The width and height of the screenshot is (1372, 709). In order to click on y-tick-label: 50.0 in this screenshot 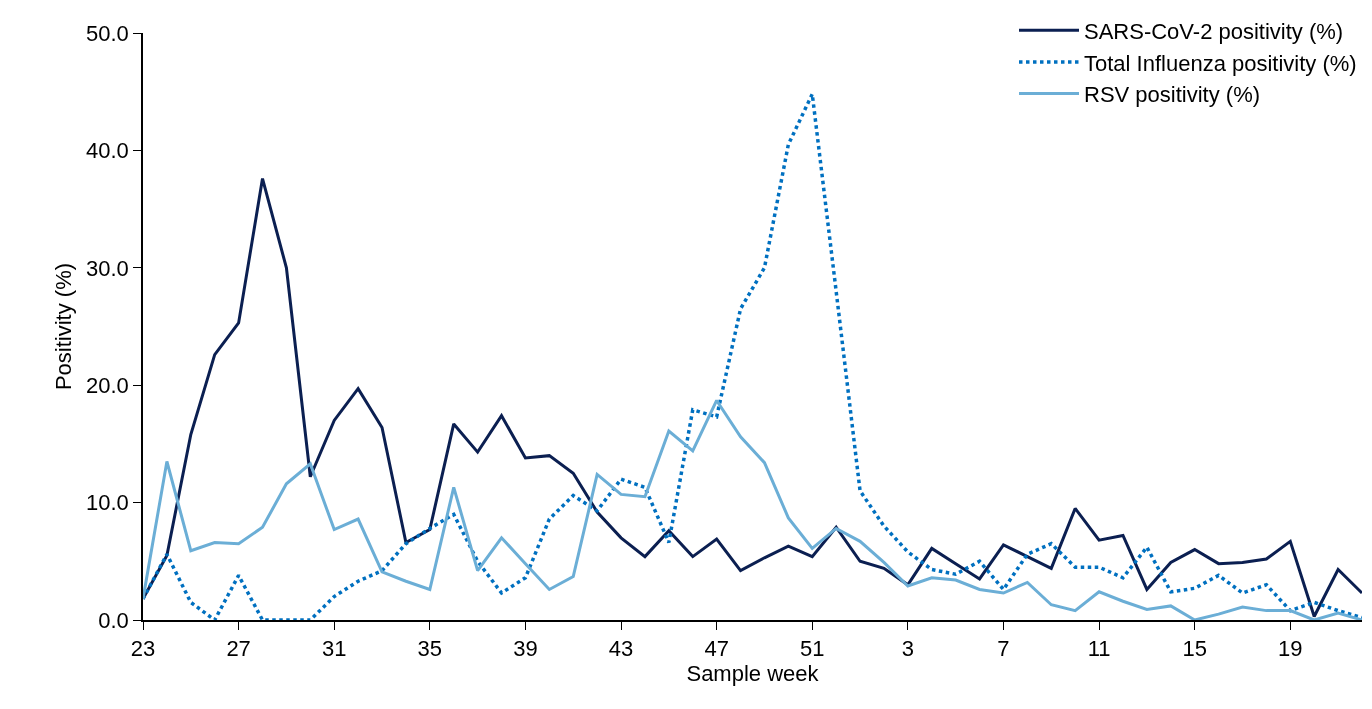, I will do `click(107, 33)`.